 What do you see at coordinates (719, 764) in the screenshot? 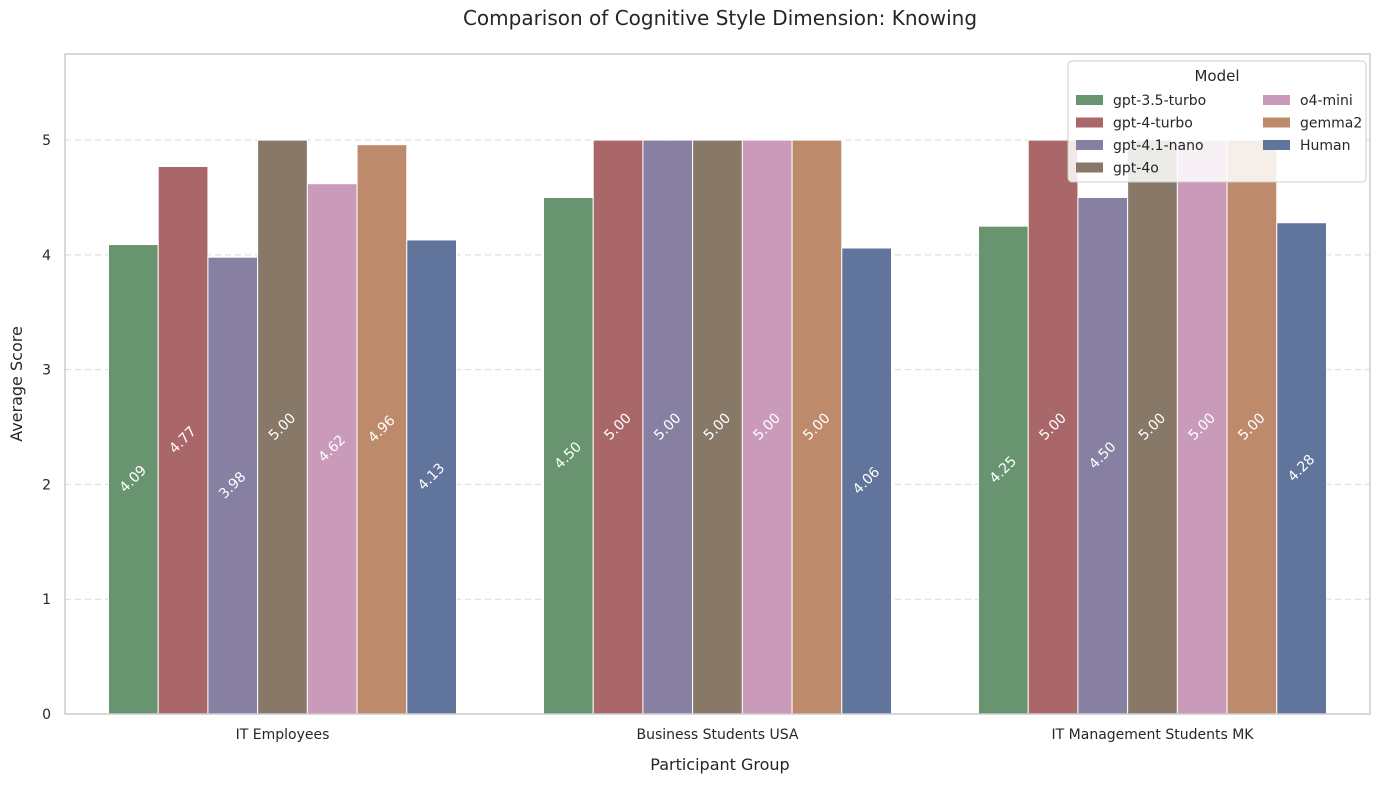
I see `x-axis-label: Participant Group` at bounding box center [719, 764].